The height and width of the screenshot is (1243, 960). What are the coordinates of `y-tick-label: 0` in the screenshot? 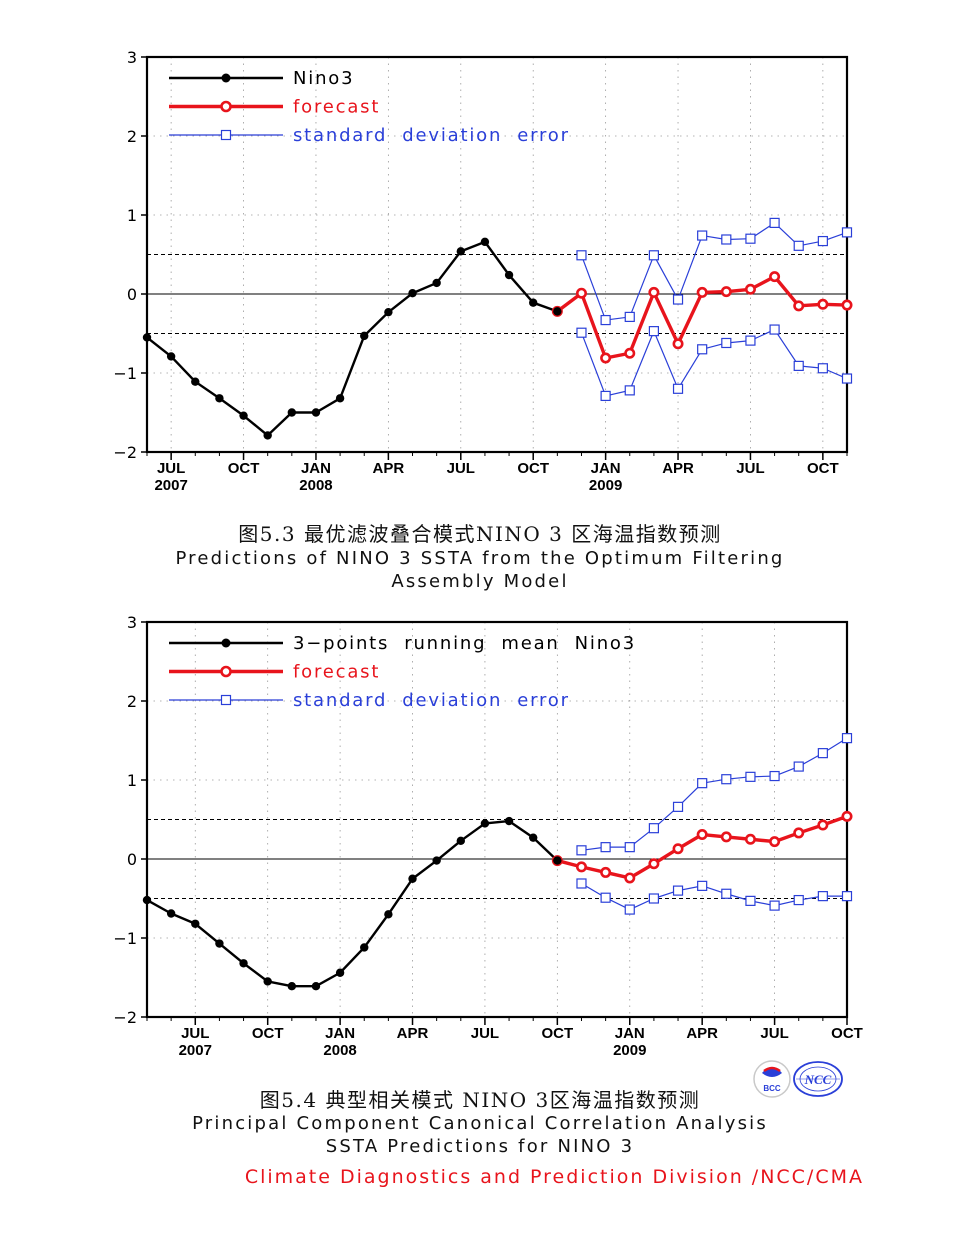 It's located at (132, 294).